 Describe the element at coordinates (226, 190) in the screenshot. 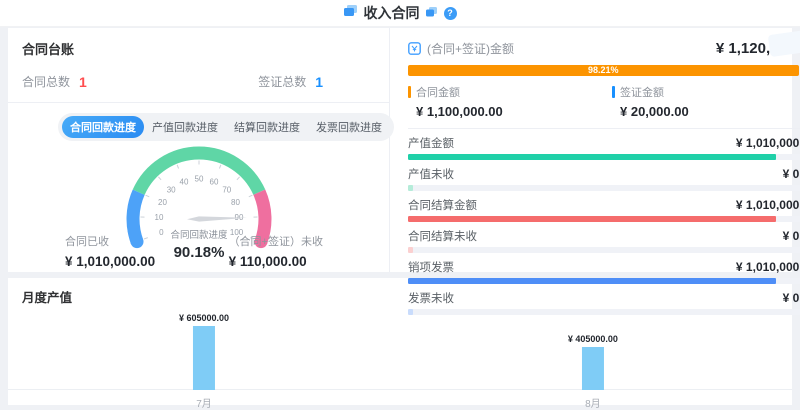

I see `svg-text: 70` at that location.